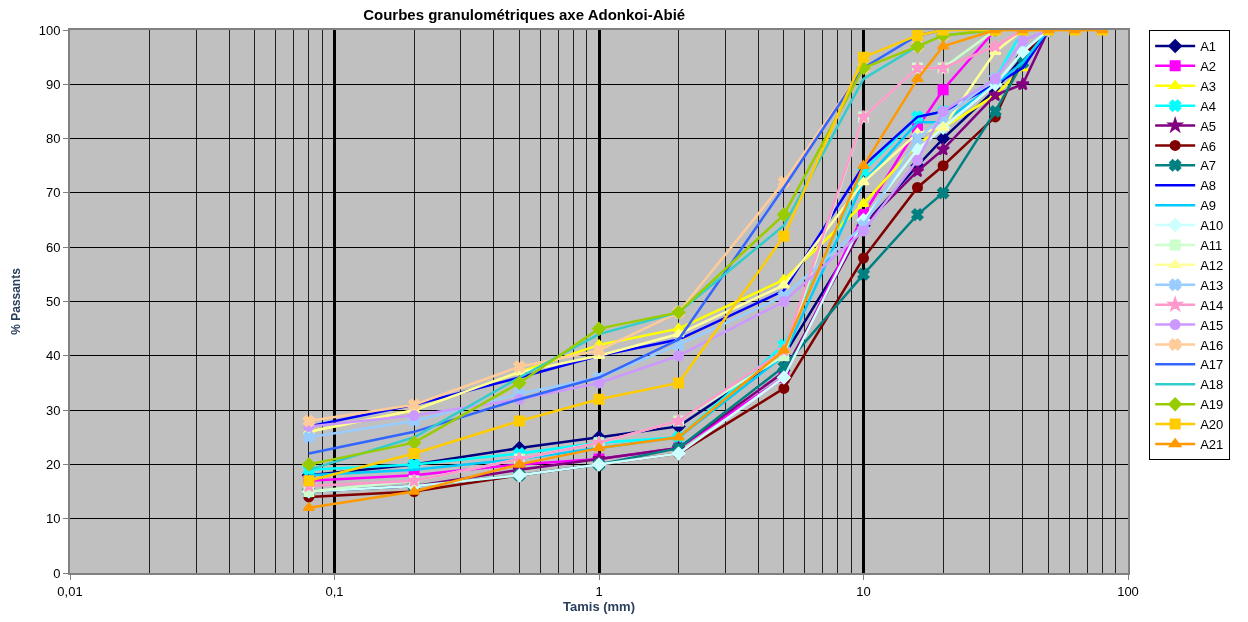 This screenshot has height=622, width=1248. I want to click on legend-label: A19, so click(1212, 405).